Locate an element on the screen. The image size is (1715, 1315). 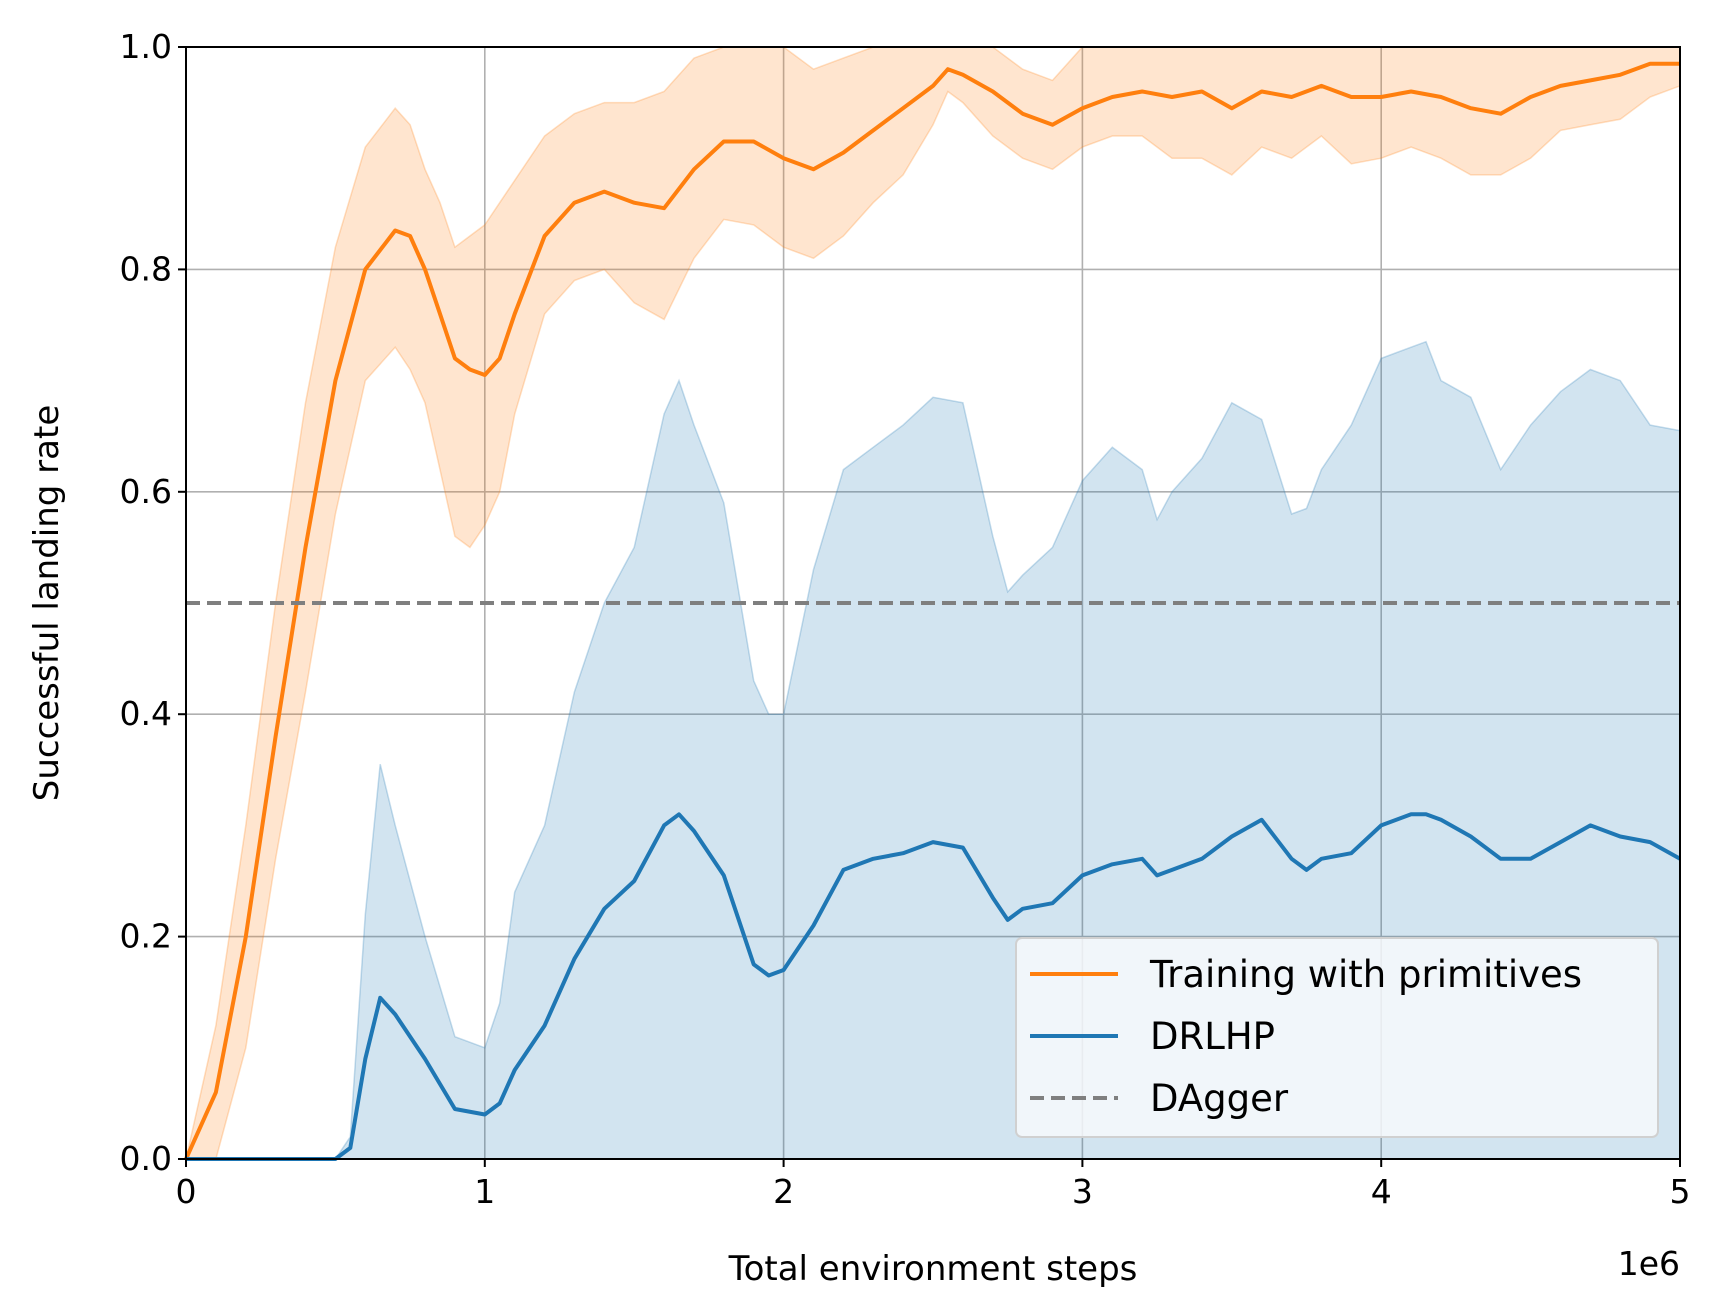
x-tick-label-3: 3 is located at coordinates (1082, 1191).